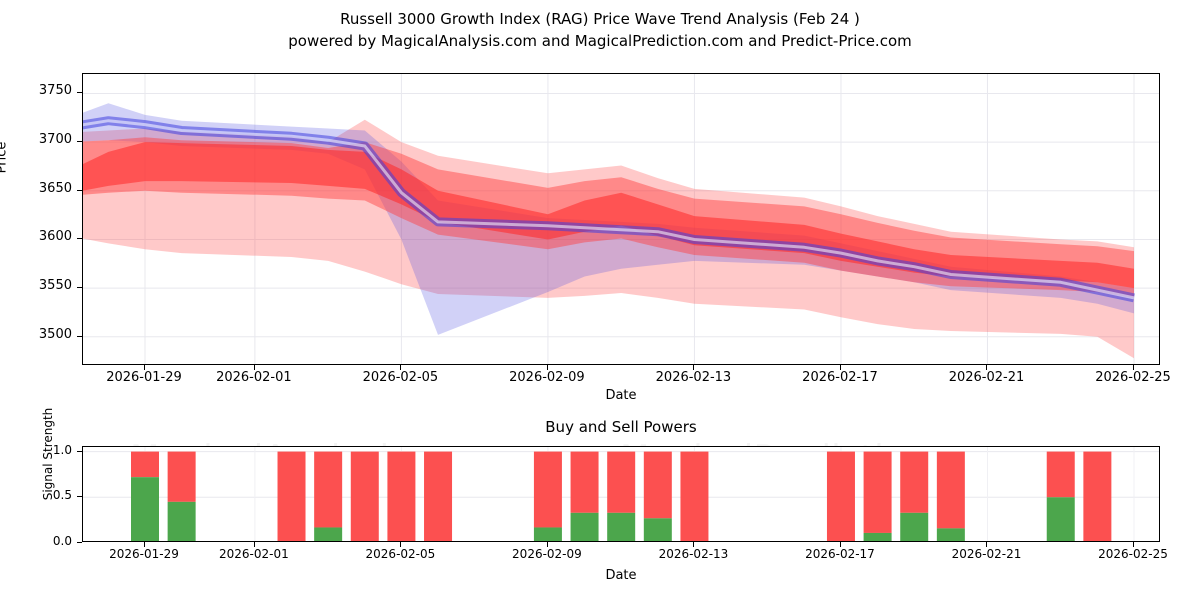  Describe the element at coordinates (621, 427) in the screenshot. I see `signal-chart-title: Buy and Sell Powers` at that location.